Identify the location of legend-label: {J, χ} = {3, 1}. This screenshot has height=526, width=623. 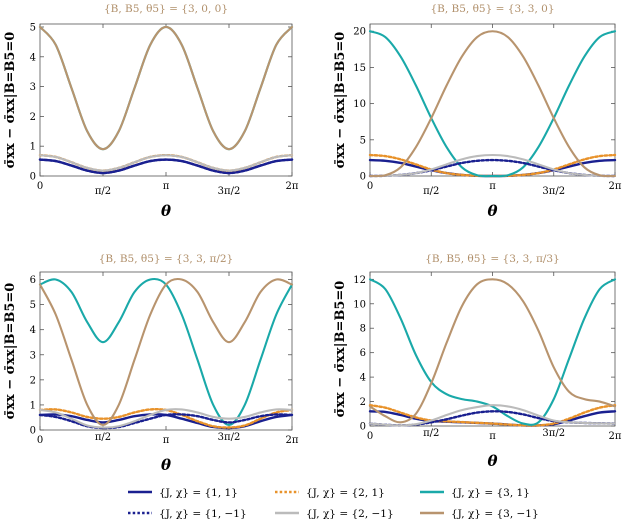
(490, 493).